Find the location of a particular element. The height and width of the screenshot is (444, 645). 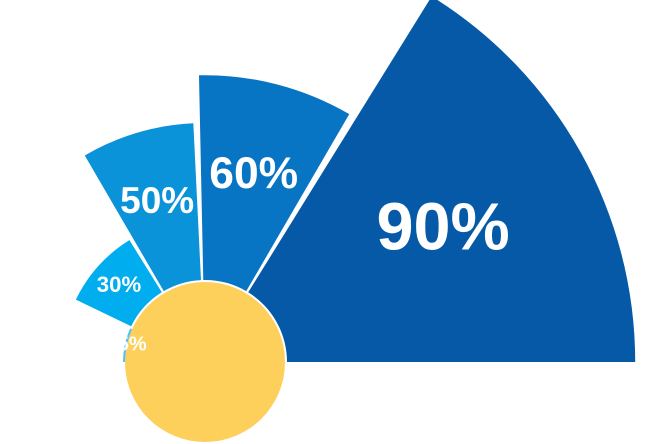

hub-group is located at coordinates (205, 362).